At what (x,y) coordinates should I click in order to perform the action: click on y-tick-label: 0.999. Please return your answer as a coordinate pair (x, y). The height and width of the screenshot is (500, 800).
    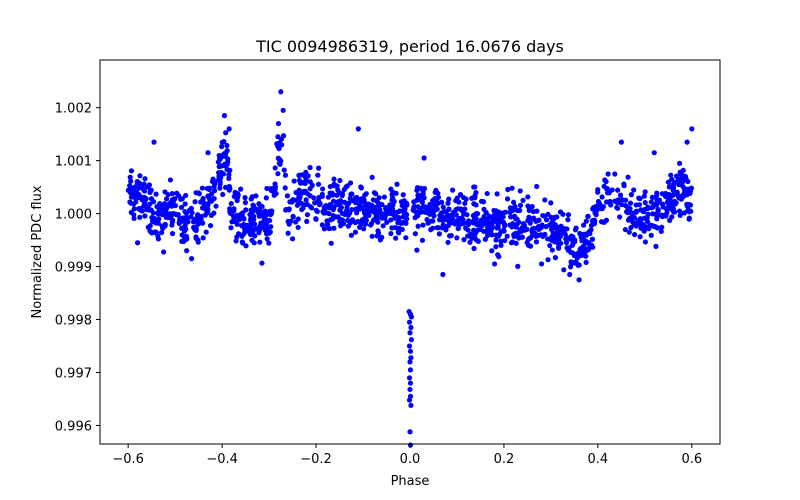
    Looking at the image, I should click on (73, 268).